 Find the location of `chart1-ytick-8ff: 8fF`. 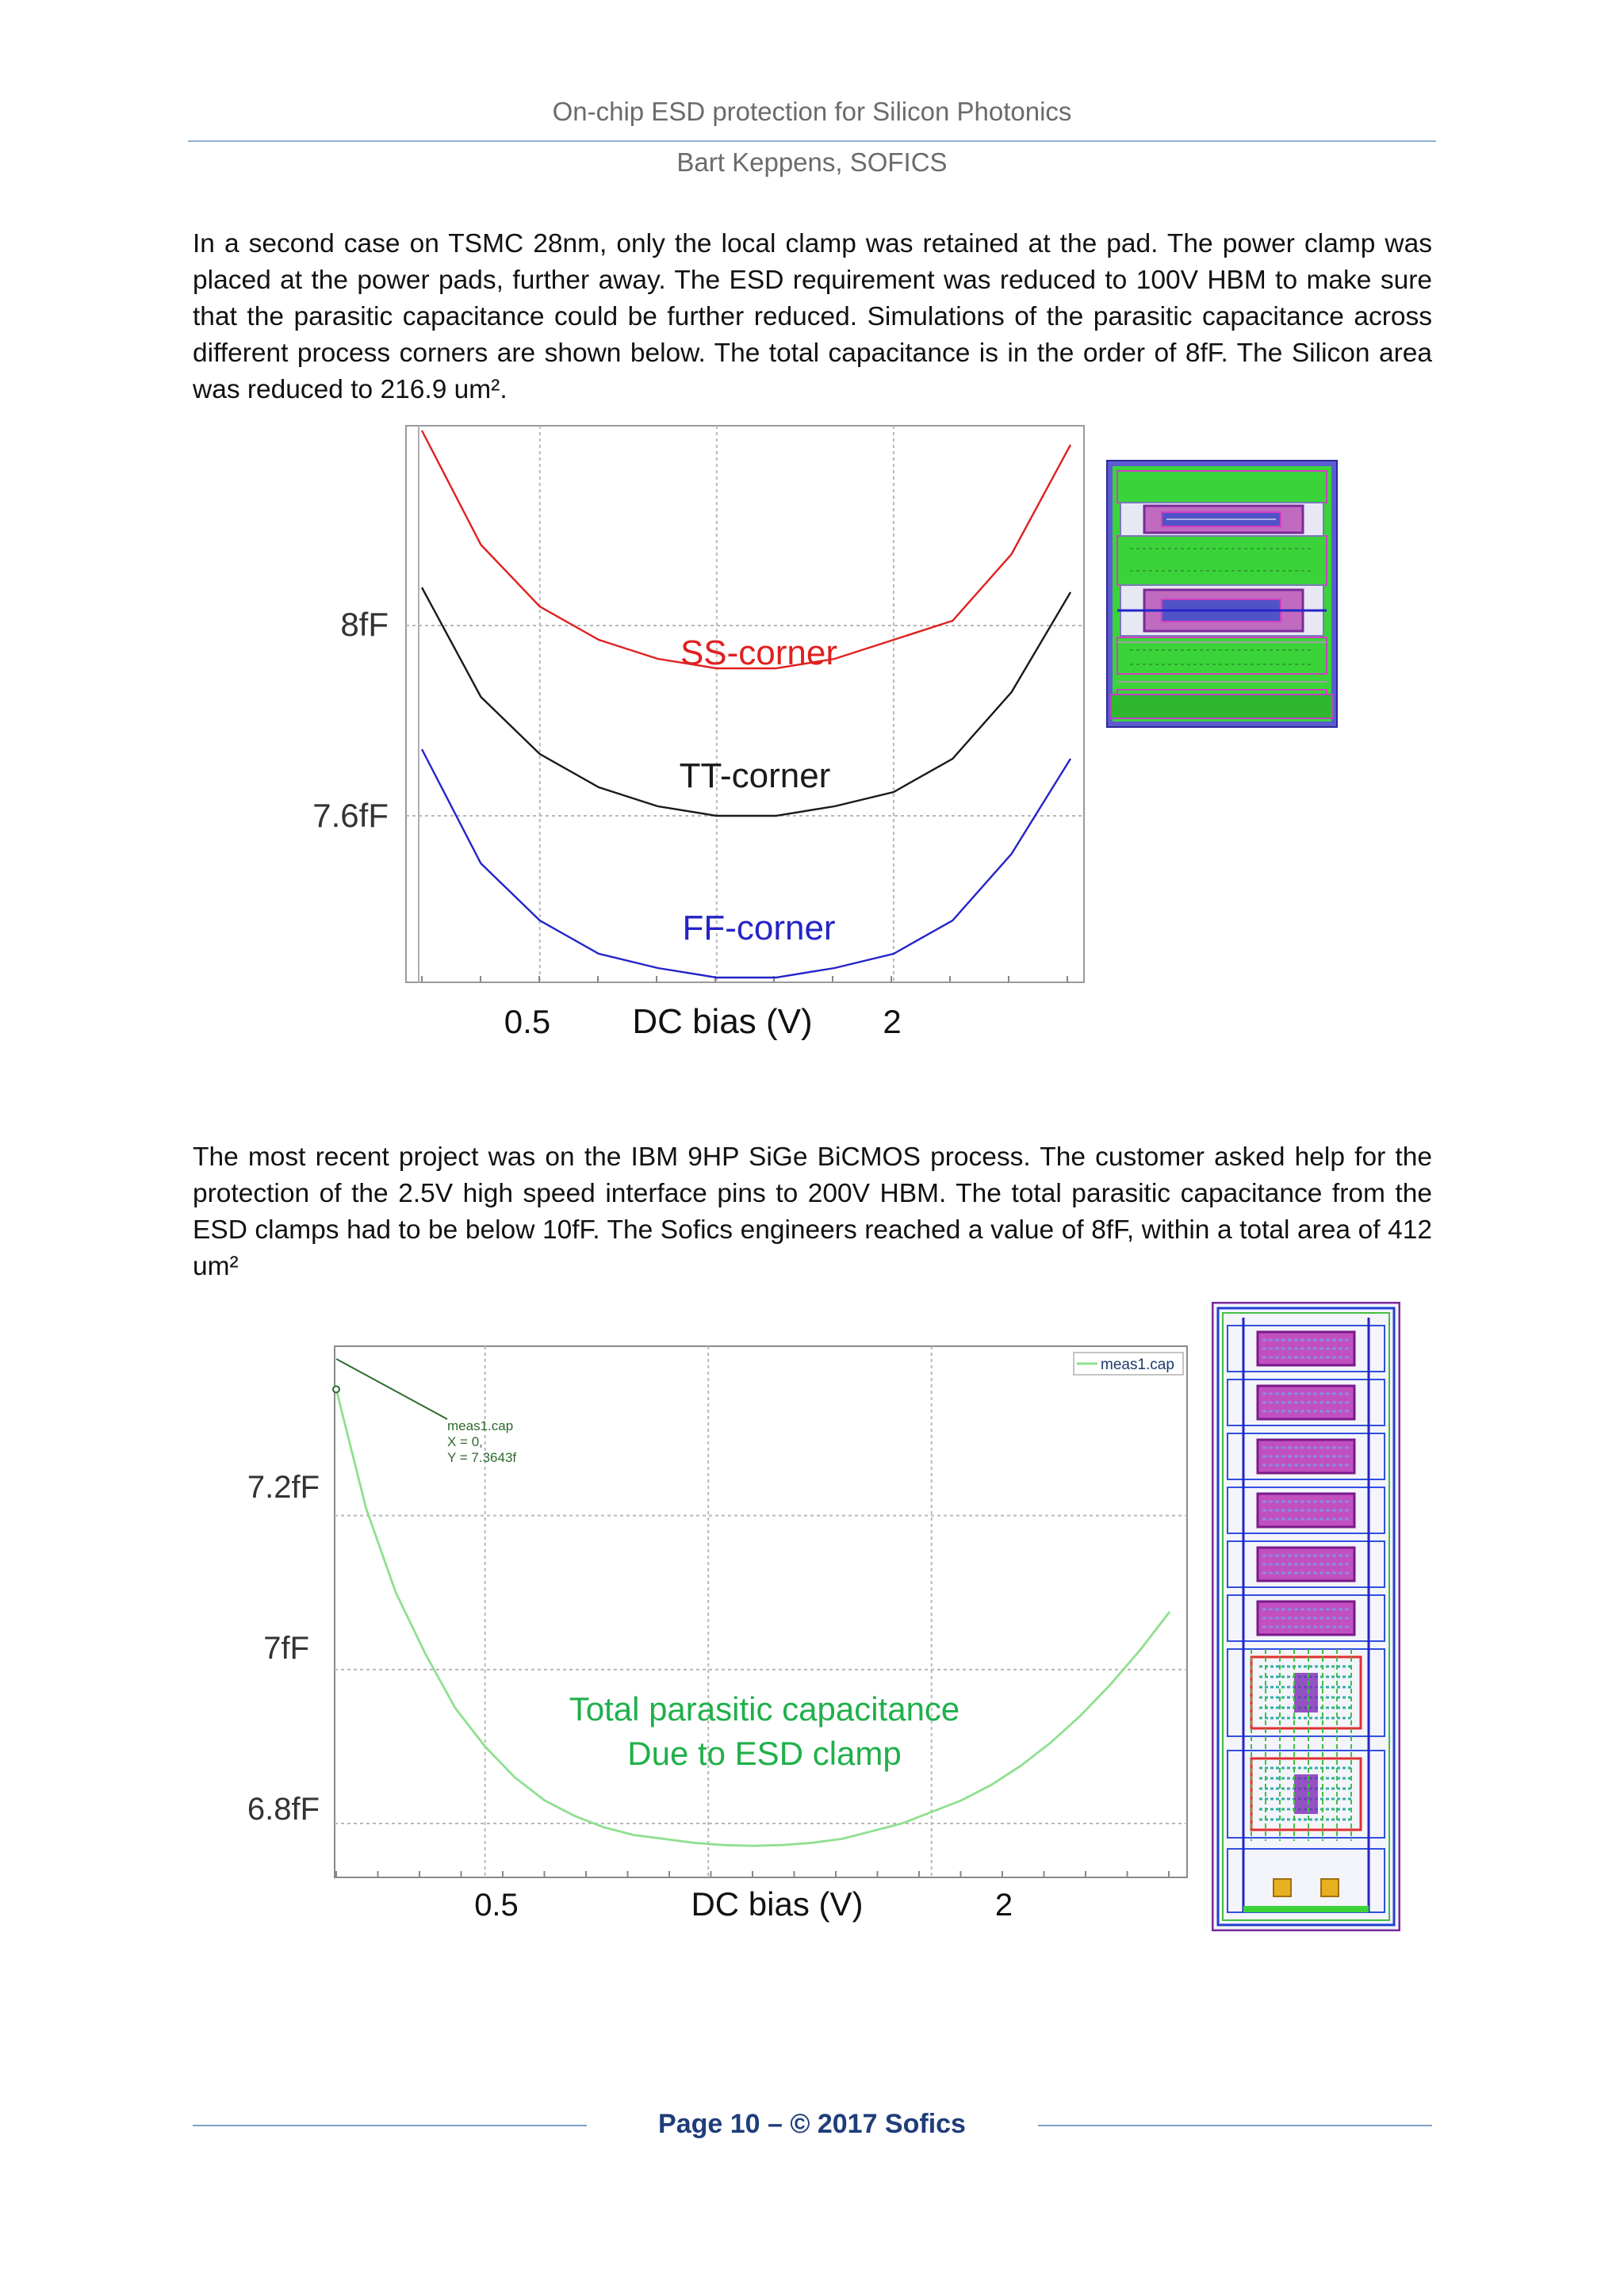

chart1-ytick-8ff: 8fF is located at coordinates (364, 624).